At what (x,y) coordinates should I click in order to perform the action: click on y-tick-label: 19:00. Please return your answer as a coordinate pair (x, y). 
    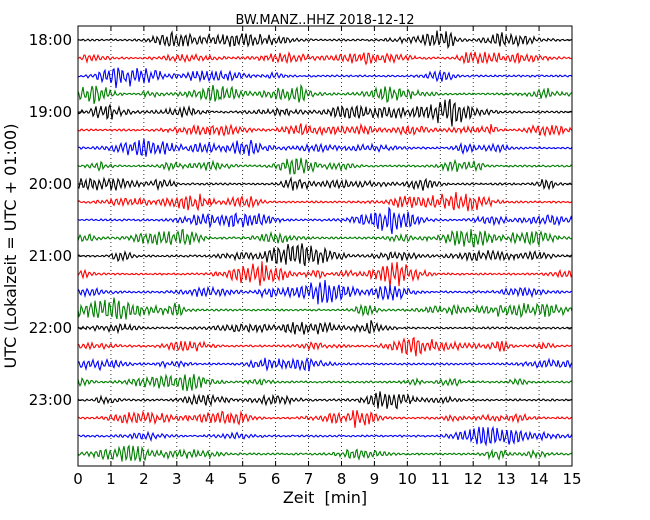
    Looking at the image, I should click on (50, 112).